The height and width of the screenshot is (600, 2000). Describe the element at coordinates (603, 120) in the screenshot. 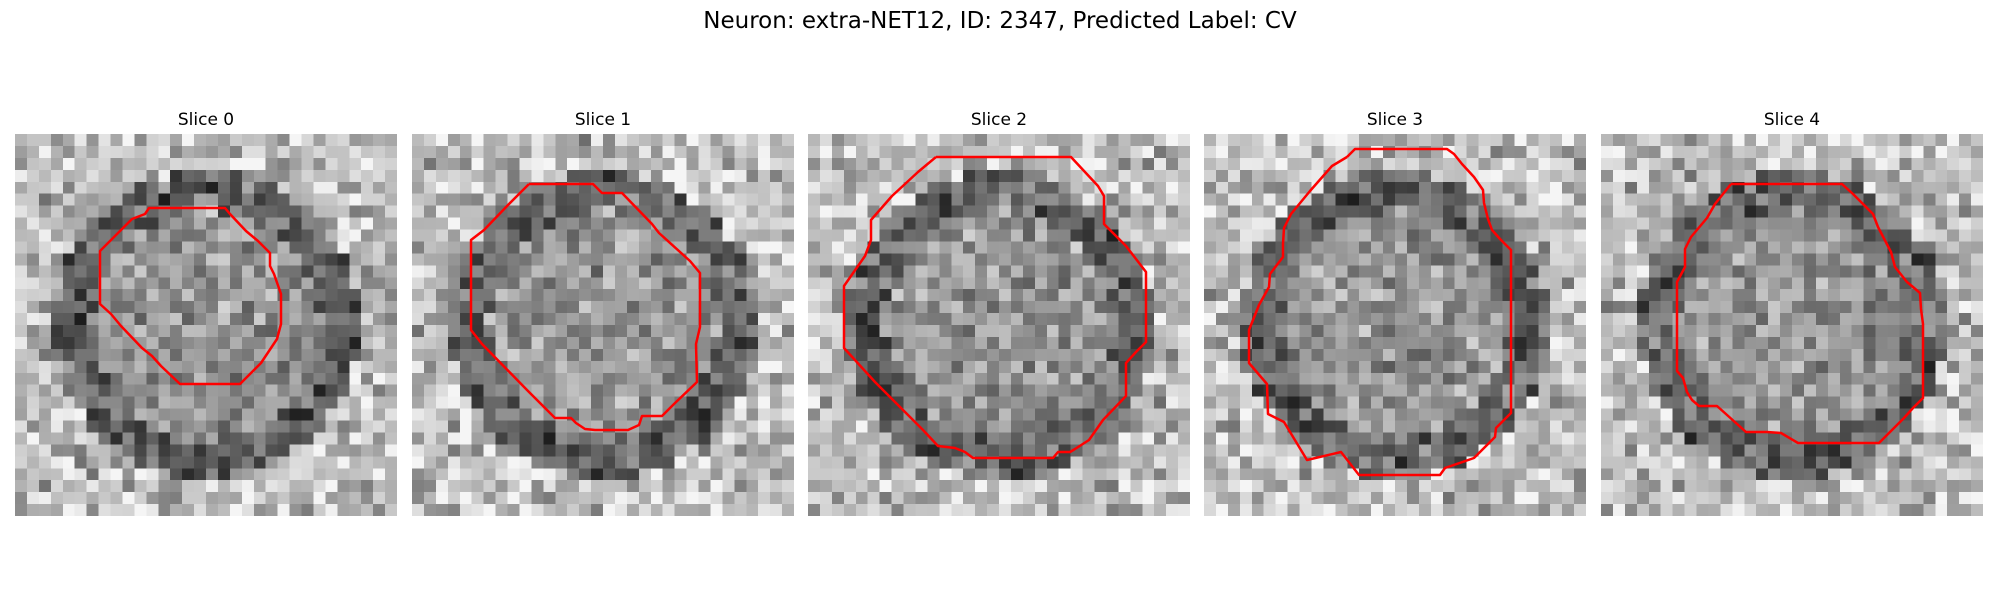

I see `slice-title: Slice 1` at that location.